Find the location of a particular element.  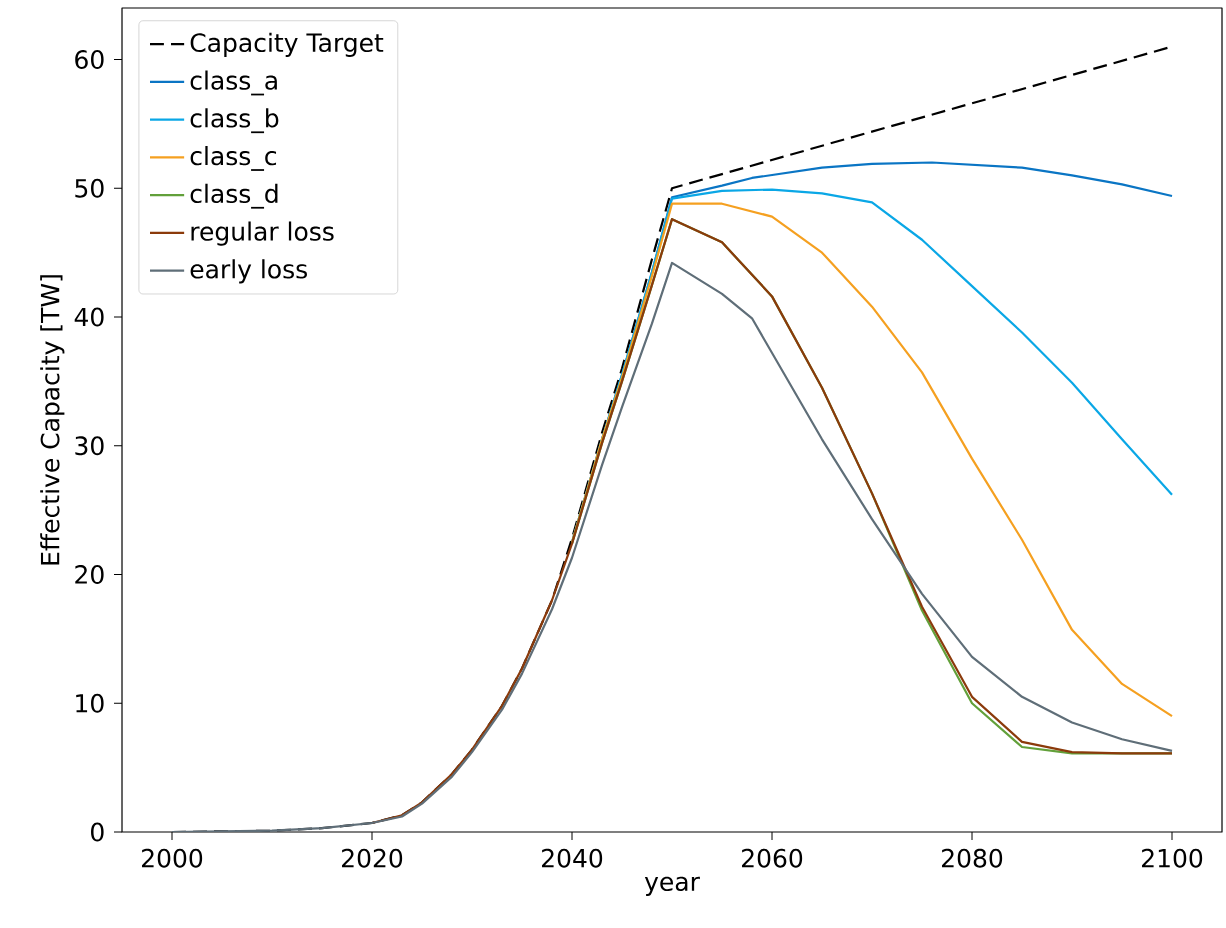

y-tick-label: 20 is located at coordinates (89, 574).